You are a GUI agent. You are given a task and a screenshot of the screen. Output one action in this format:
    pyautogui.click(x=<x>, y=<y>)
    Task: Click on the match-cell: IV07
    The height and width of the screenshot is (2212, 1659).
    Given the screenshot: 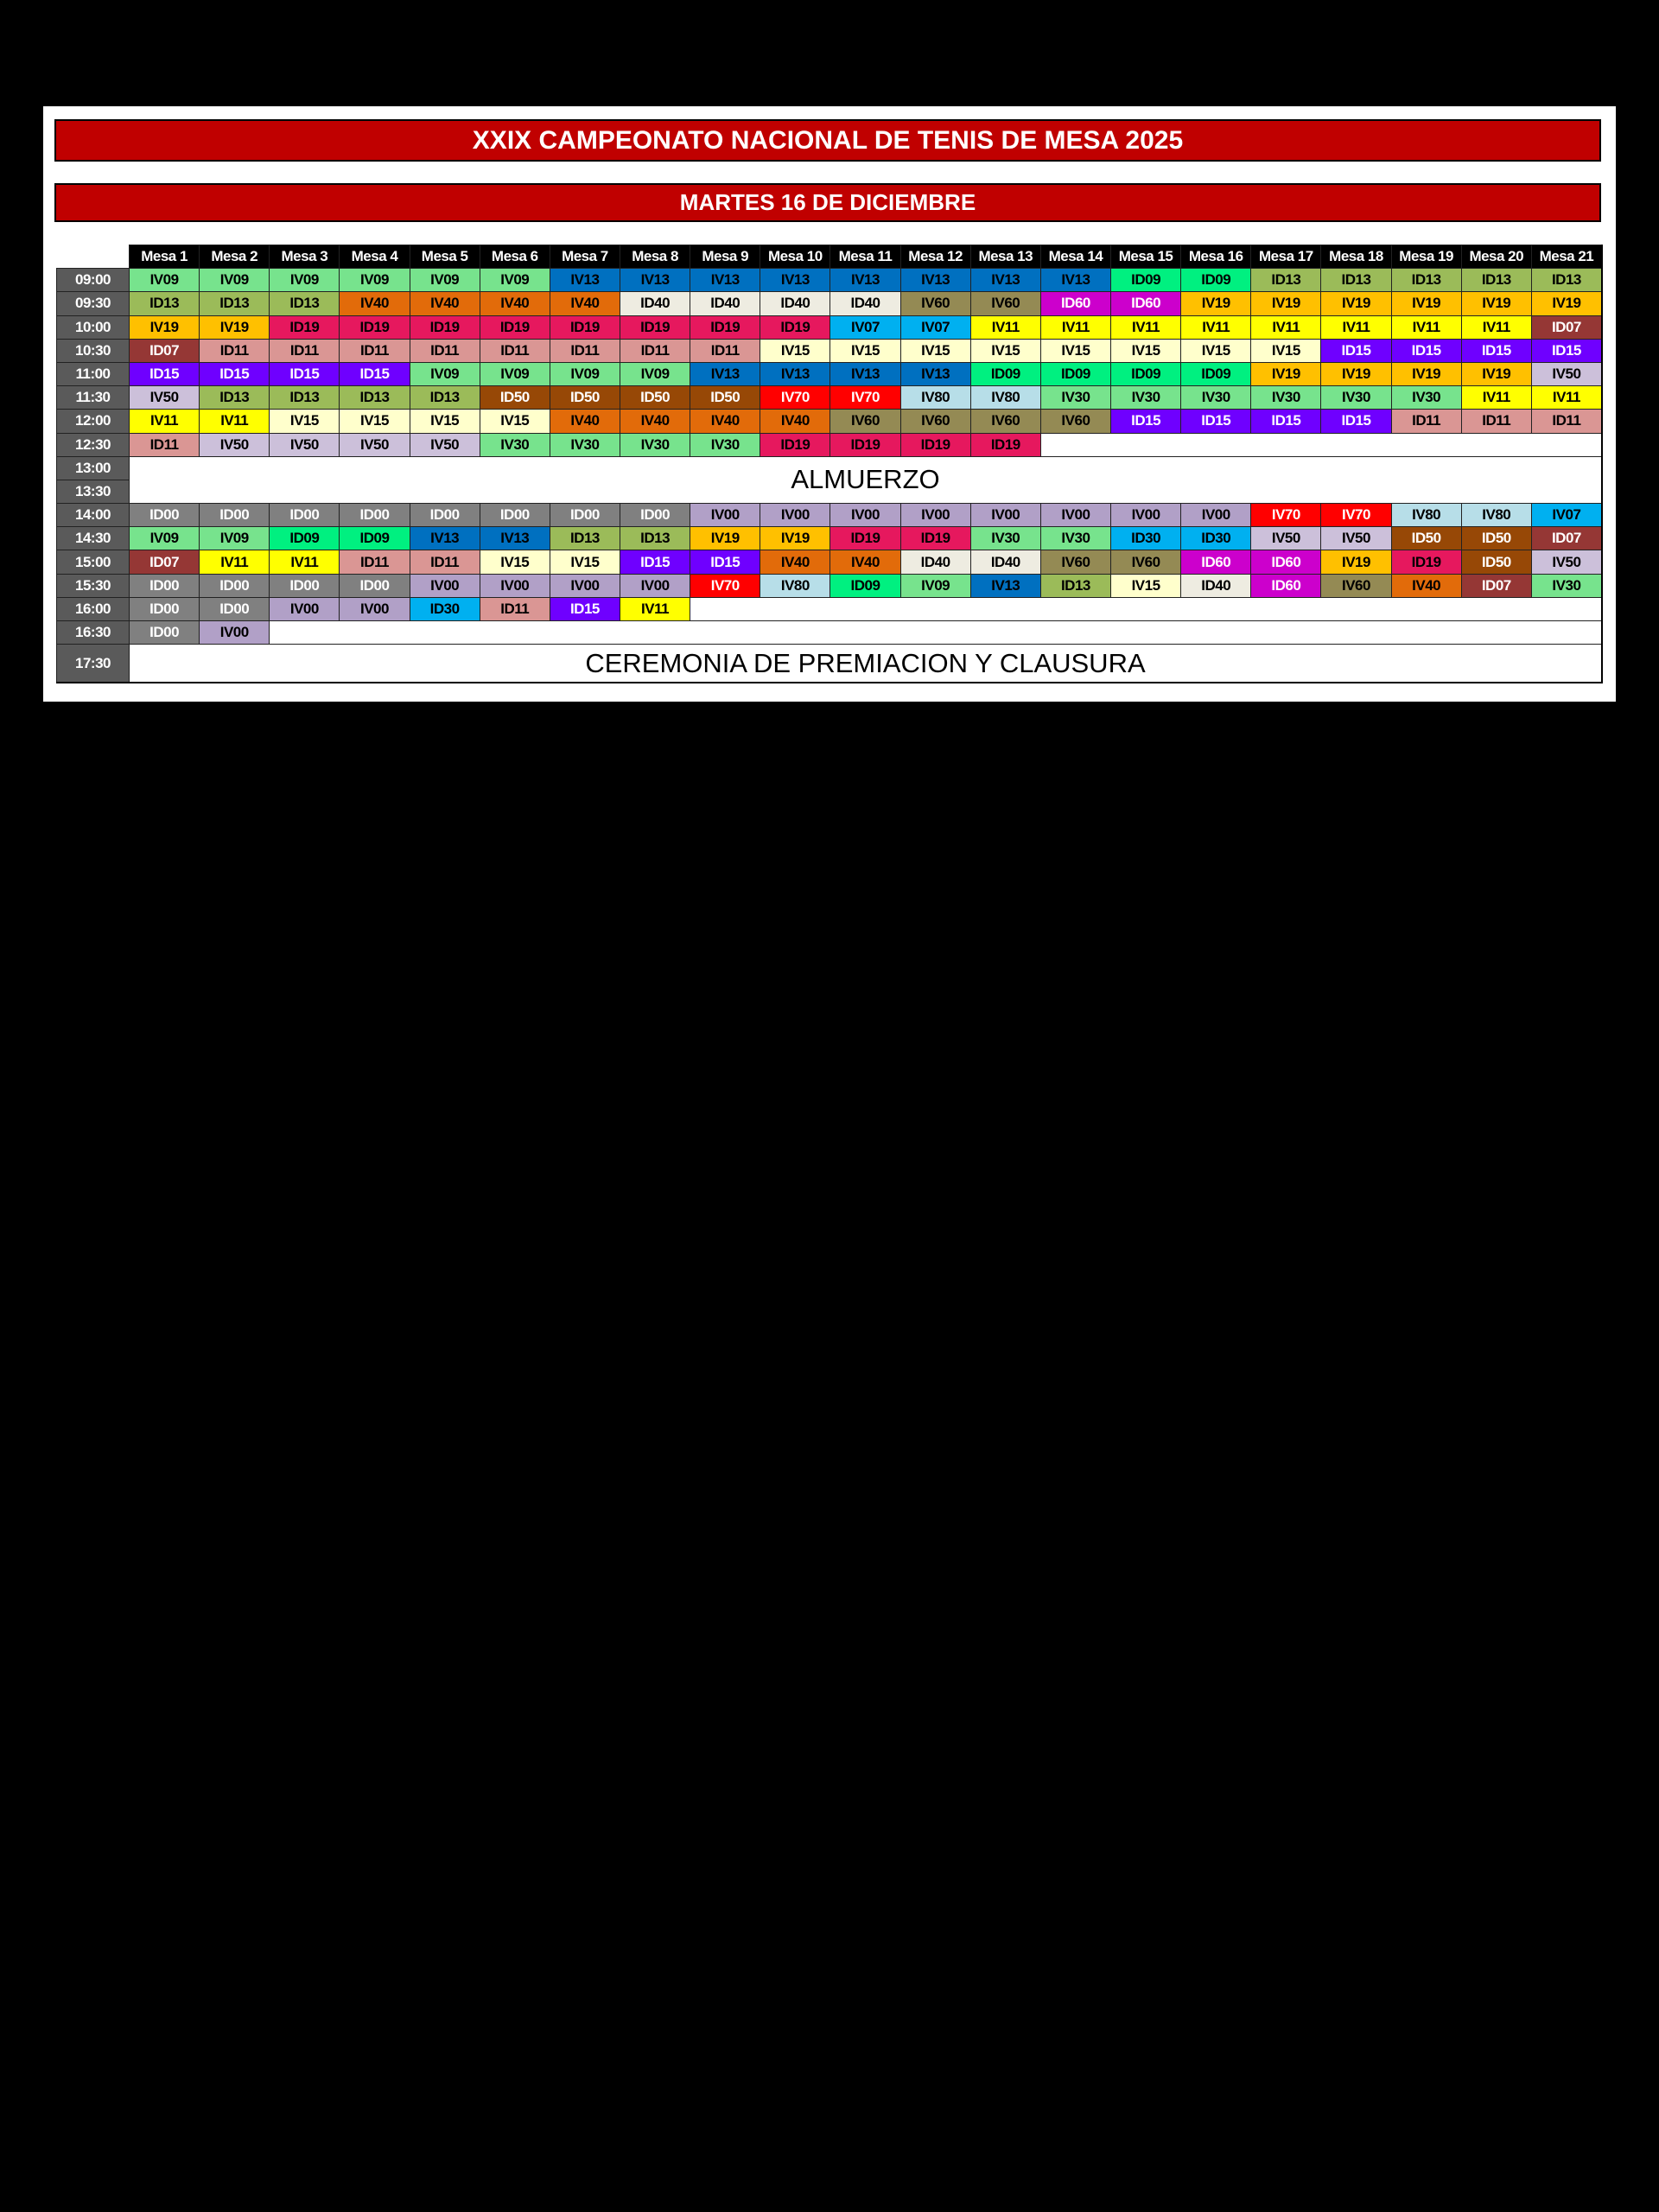 What is the action you would take?
    pyautogui.click(x=934, y=327)
    